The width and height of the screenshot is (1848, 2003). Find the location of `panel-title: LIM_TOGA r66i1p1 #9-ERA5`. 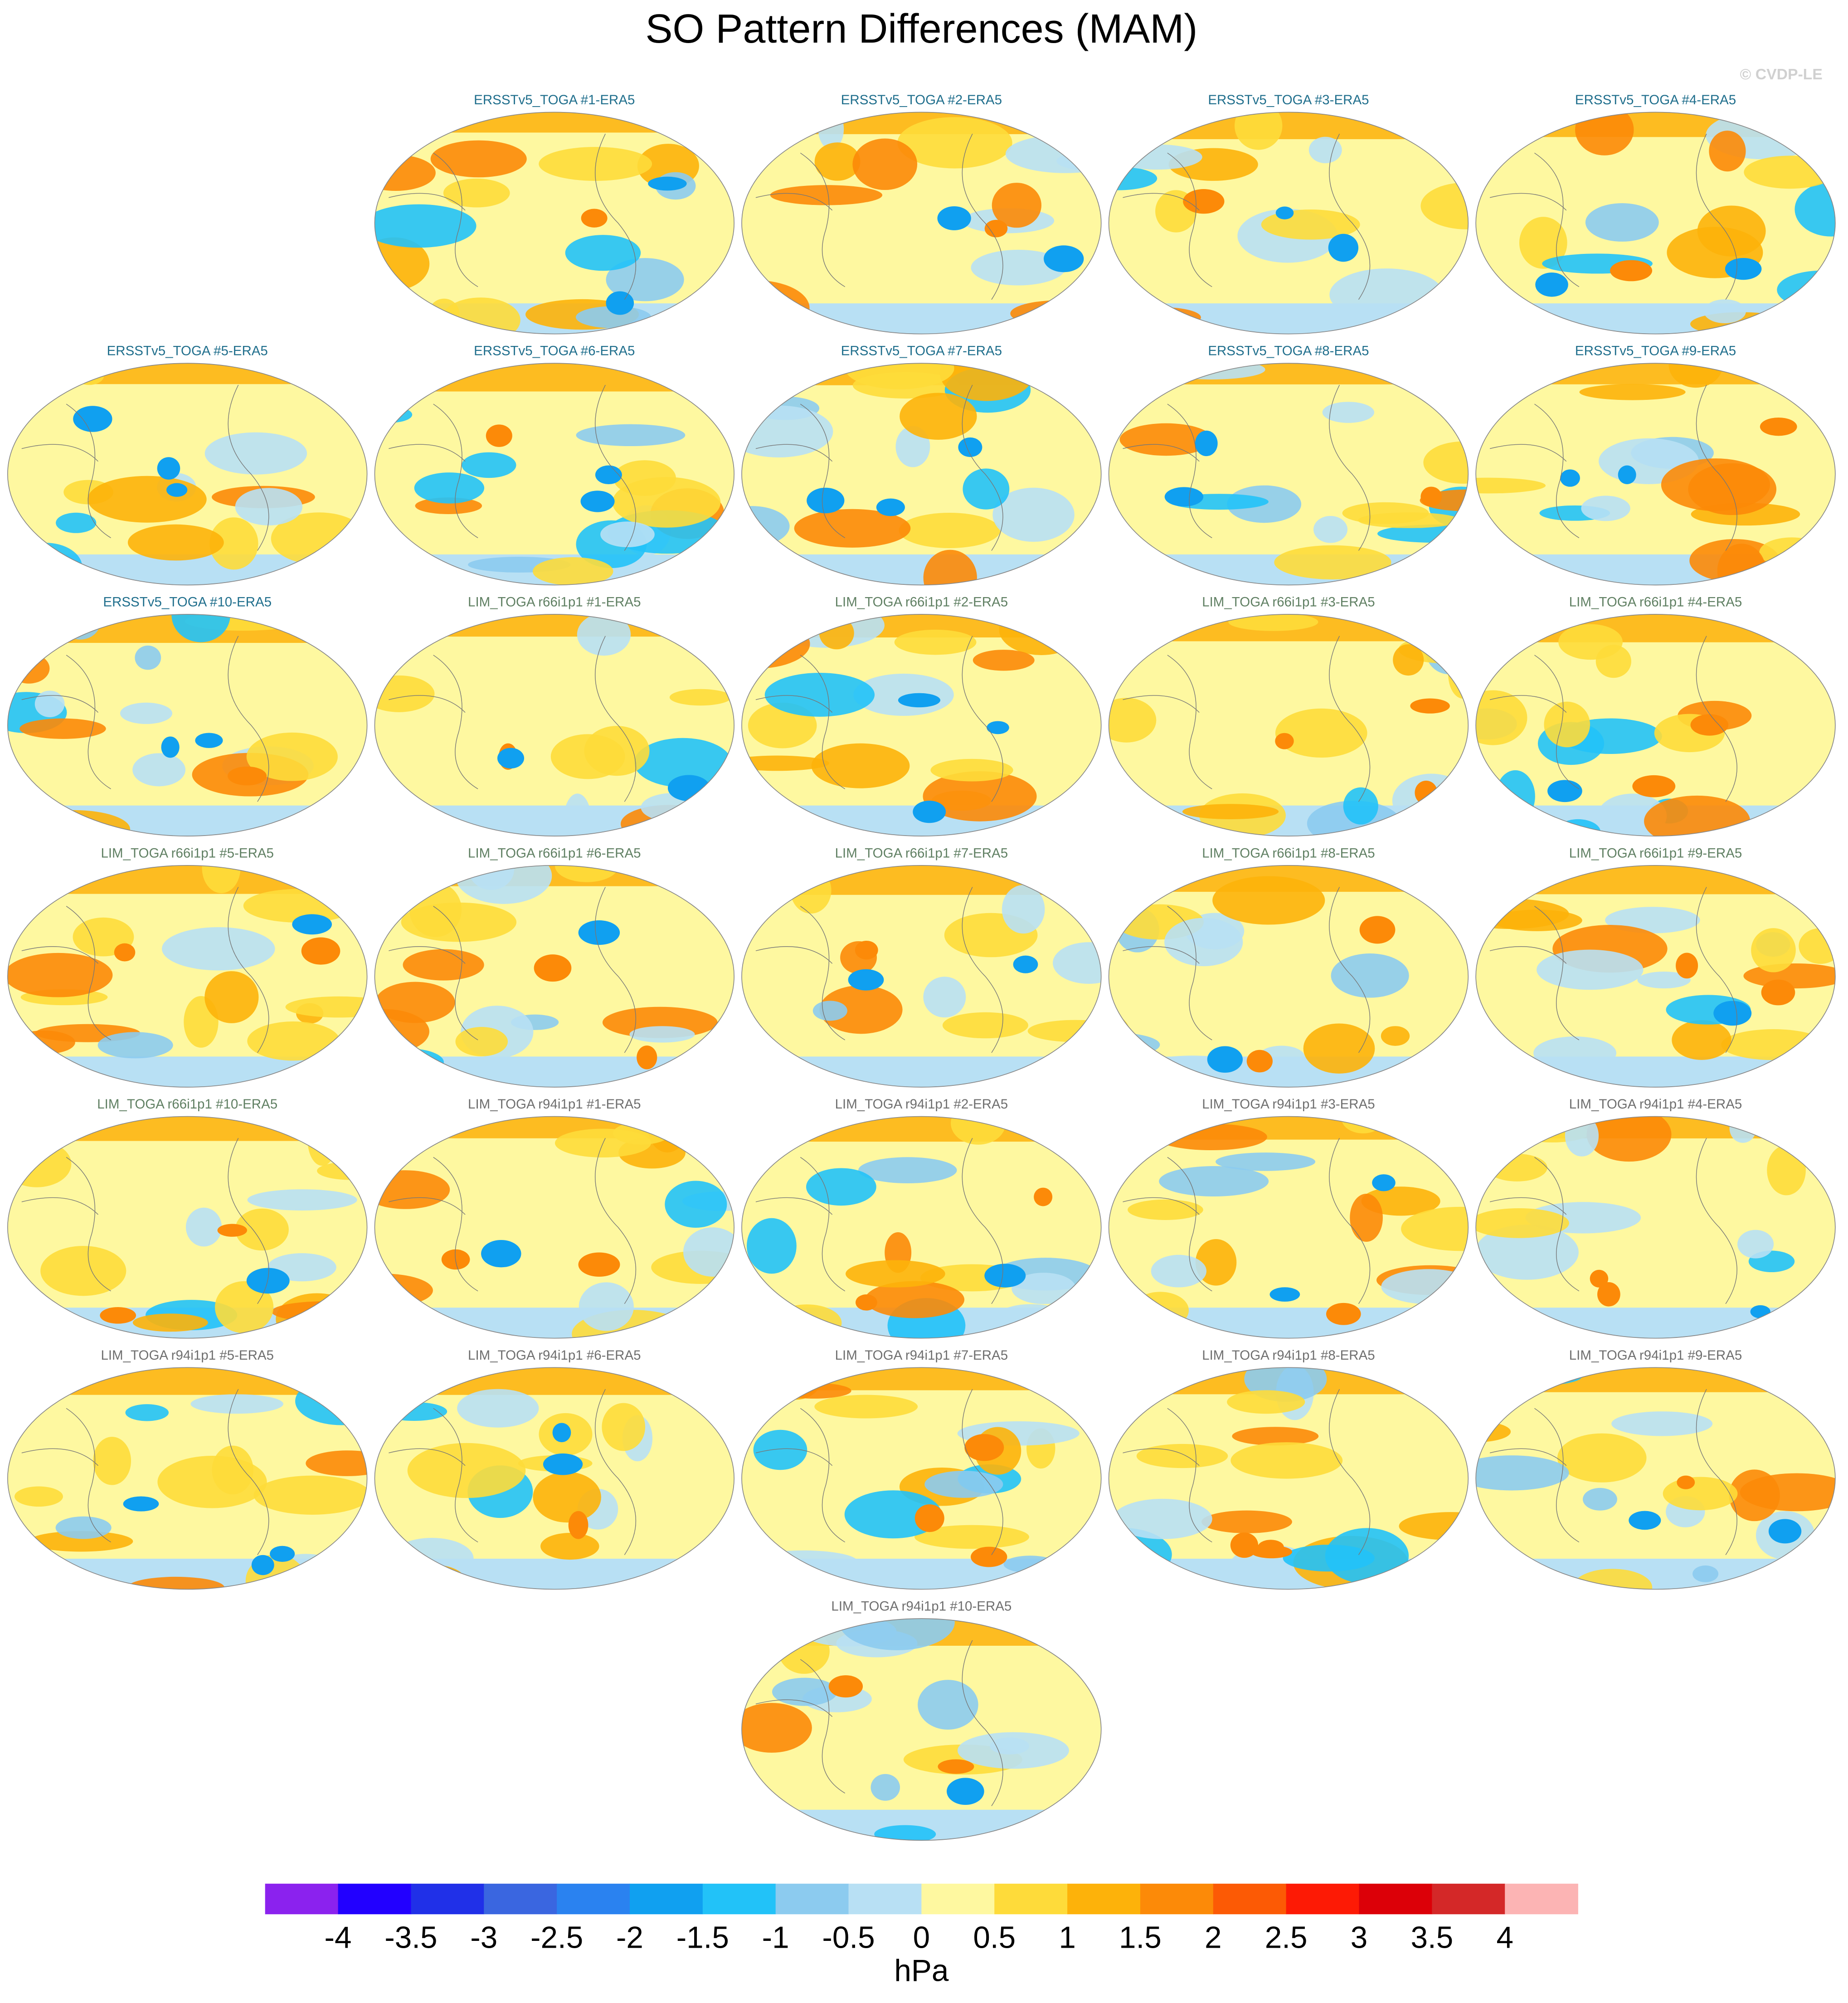

panel-title: LIM_TOGA r66i1p1 #9-ERA5 is located at coordinates (1655, 853).